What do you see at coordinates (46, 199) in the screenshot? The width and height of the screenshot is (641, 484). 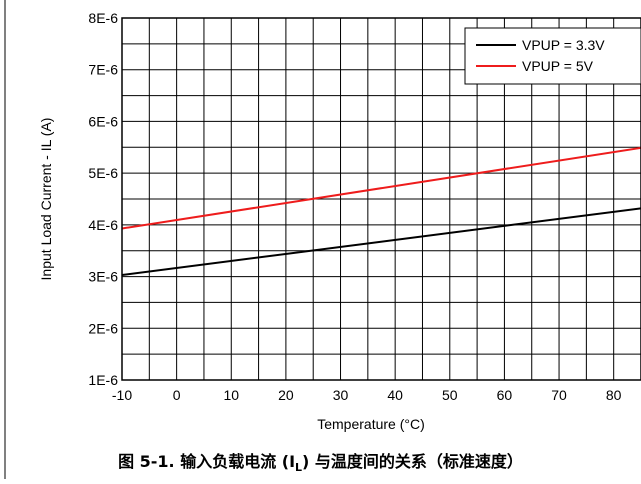 I see `y-axis-label: Input Load Current - IL (A)` at bounding box center [46, 199].